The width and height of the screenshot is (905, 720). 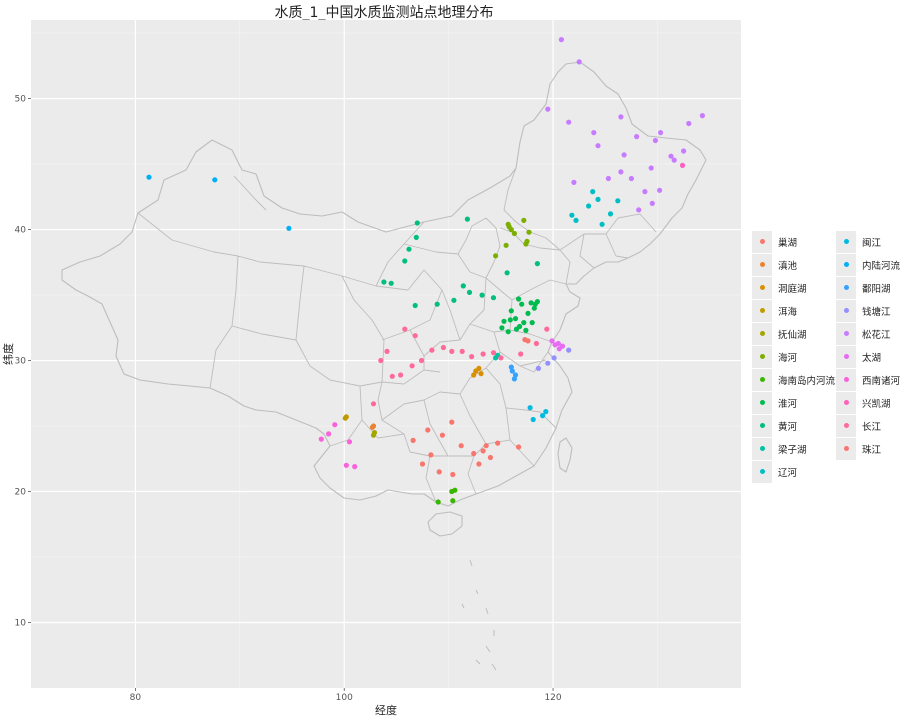 I want to click on hainan-island, so click(x=445, y=524).